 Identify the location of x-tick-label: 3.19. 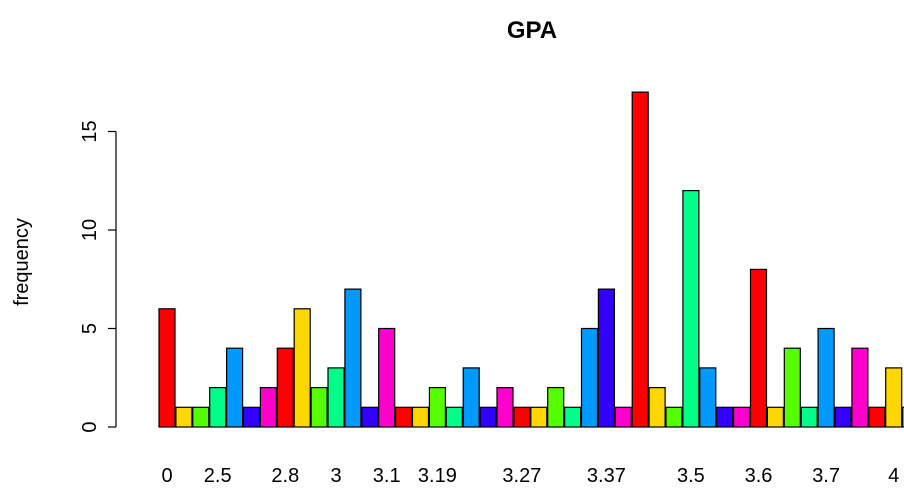
(437, 476).